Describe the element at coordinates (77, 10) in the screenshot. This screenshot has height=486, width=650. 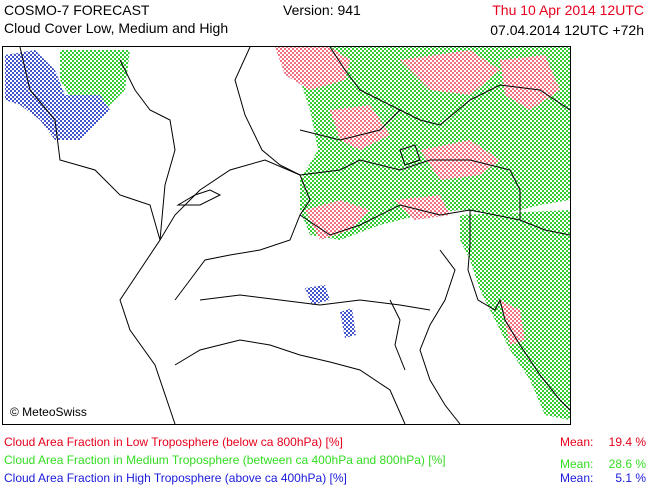
I see `title: COSMO-7 FORECAST` at that location.